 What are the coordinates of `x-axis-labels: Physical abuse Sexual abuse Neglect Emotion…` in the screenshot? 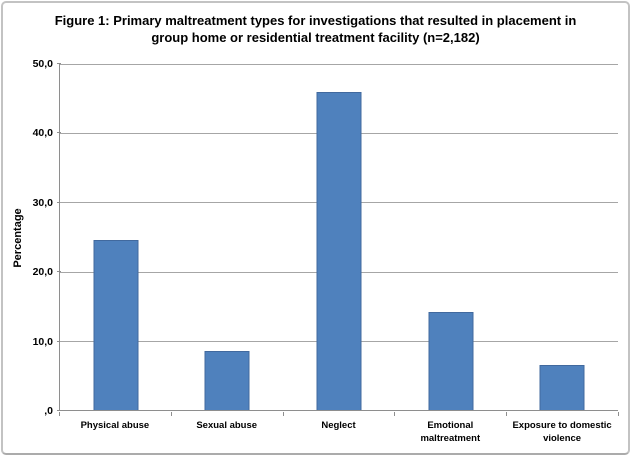 It's located at (338, 433).